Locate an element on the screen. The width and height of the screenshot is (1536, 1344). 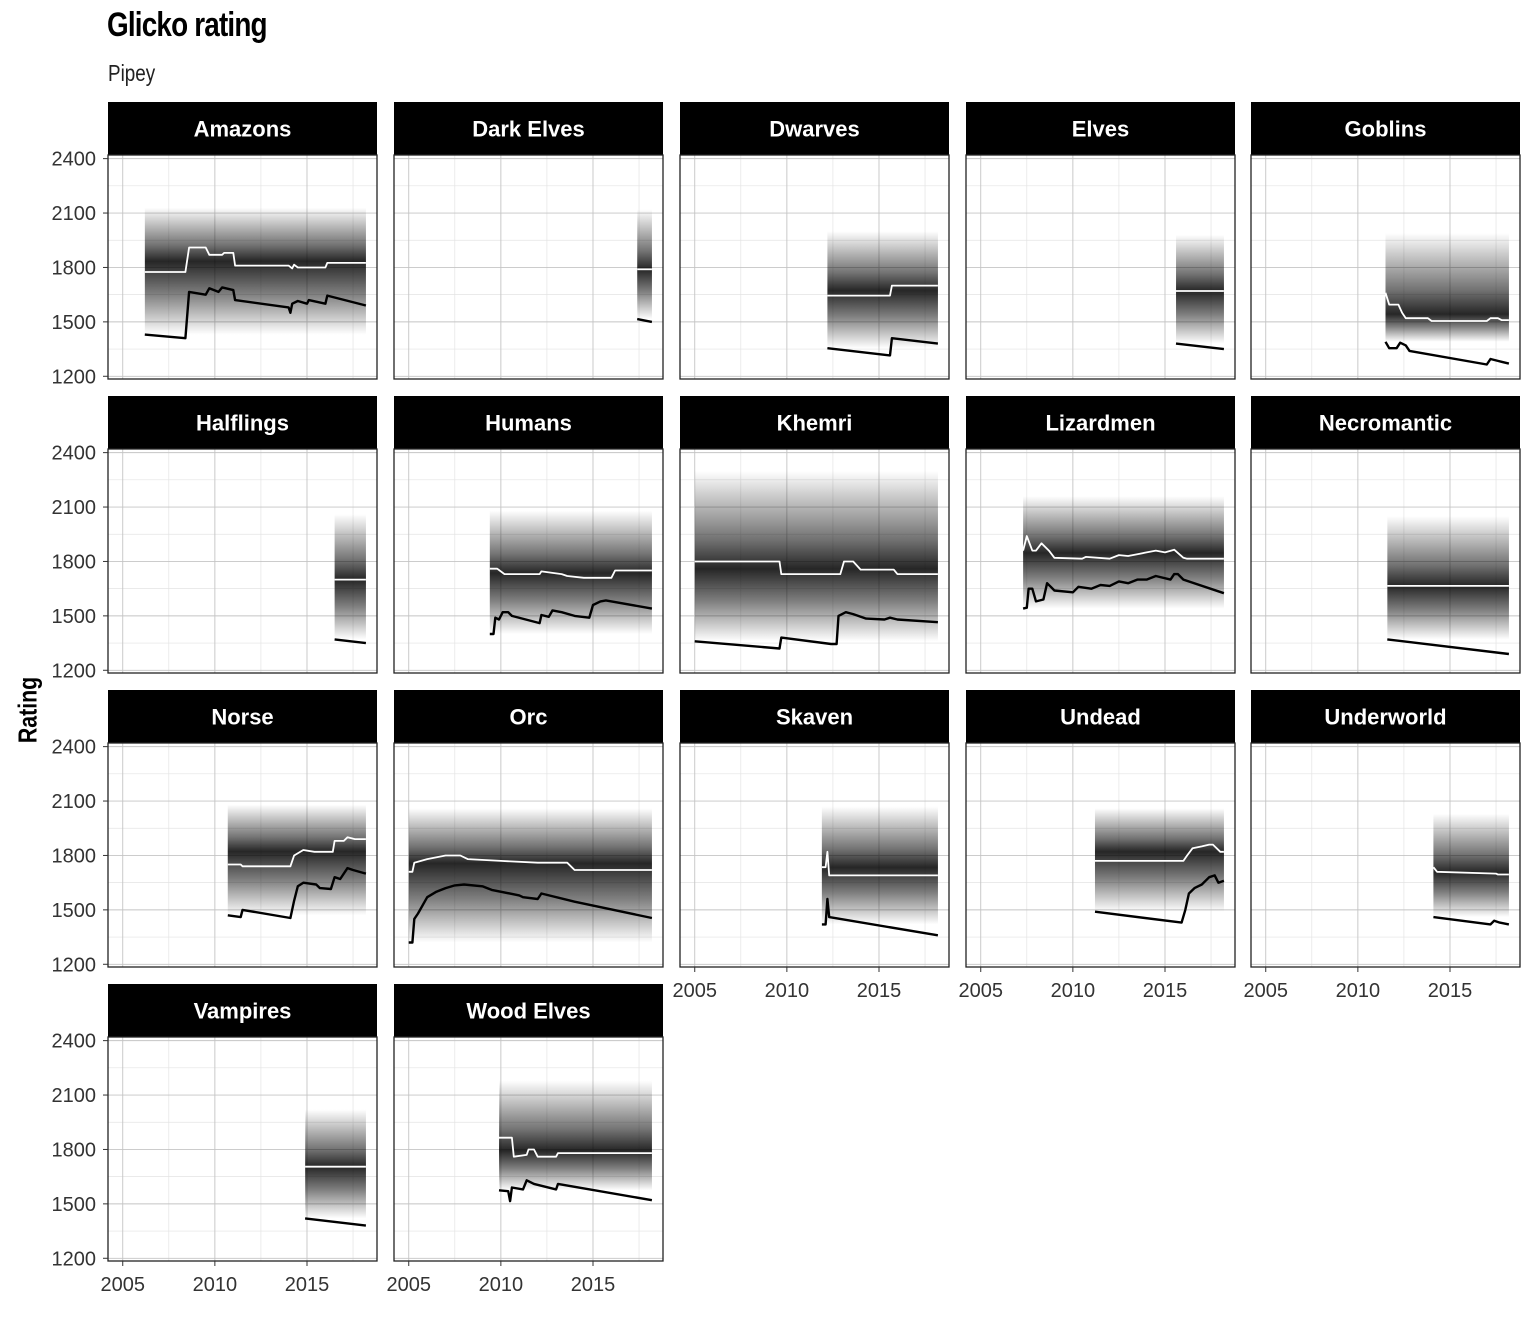
panel-title: Wood Elves is located at coordinates (528, 1011).